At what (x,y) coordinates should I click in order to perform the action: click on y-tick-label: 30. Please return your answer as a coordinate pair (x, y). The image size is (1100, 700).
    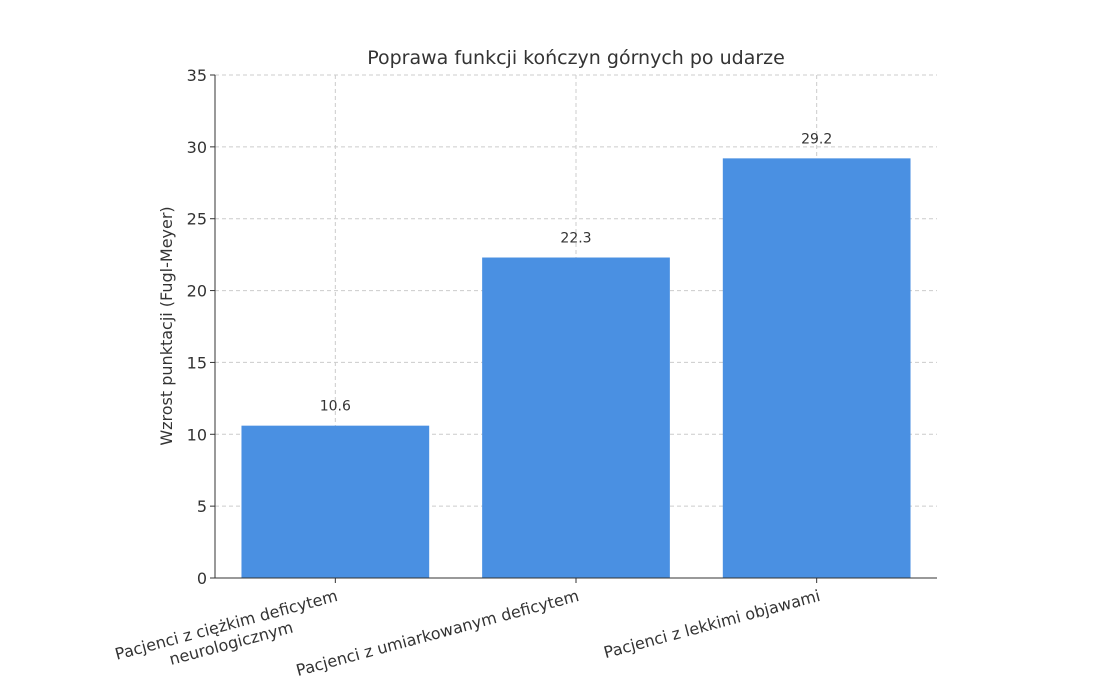
    Looking at the image, I should click on (197, 147).